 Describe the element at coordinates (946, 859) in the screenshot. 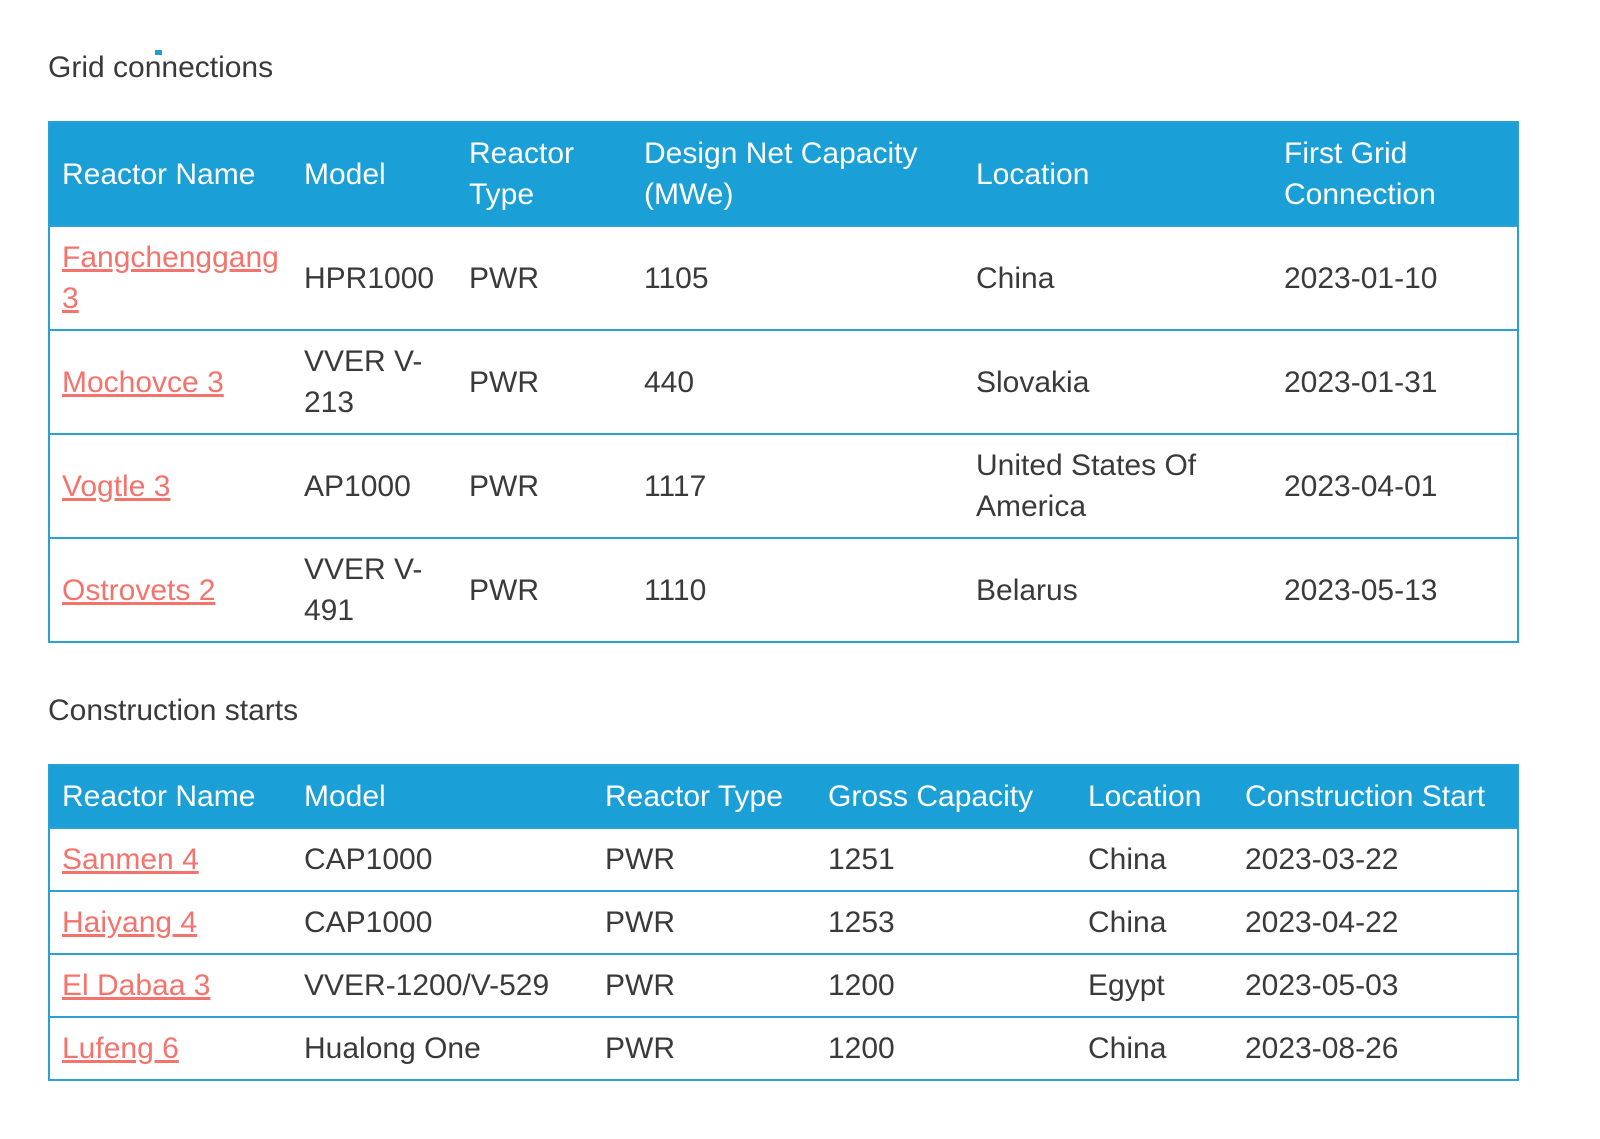

I see `cell-capacity: 1251` at that location.